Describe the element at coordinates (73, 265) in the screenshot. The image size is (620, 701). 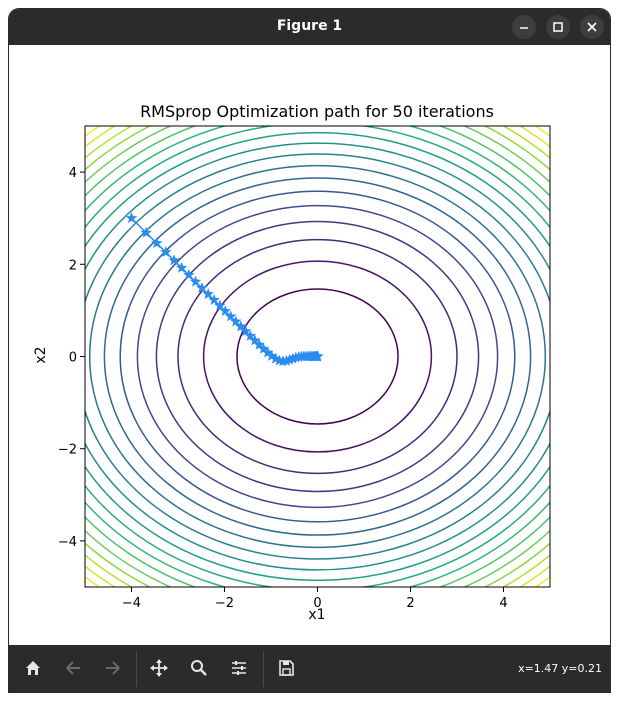
I see `y-tick-label: 2` at that location.